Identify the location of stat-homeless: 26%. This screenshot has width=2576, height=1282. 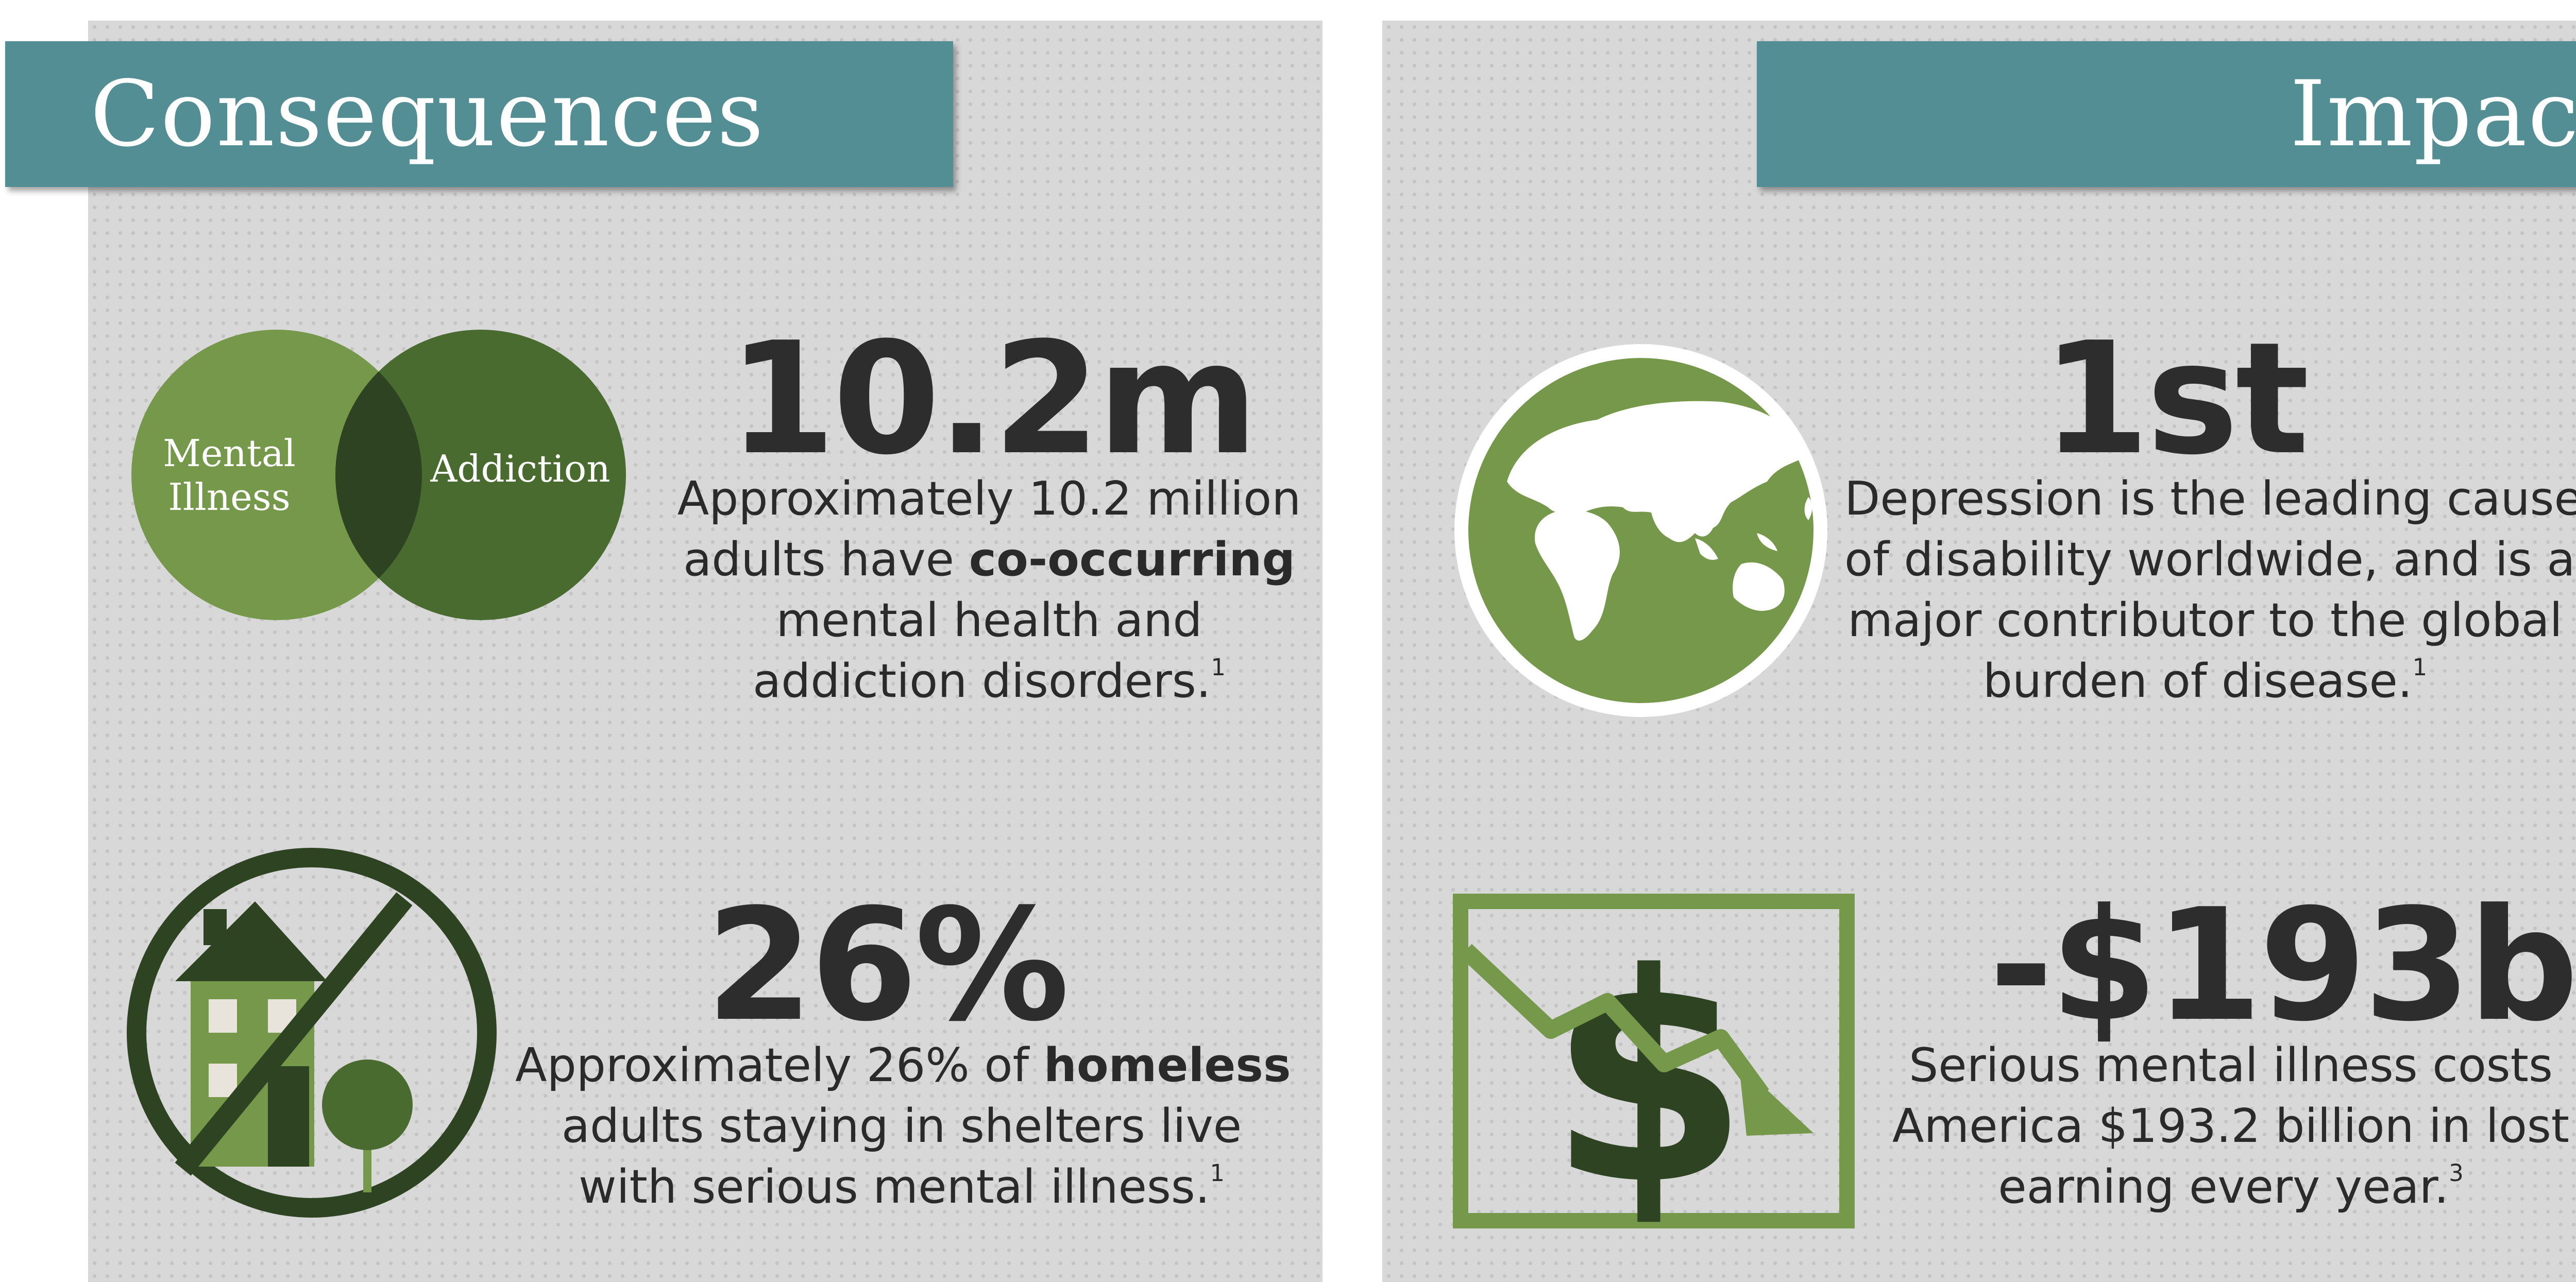
(887, 965).